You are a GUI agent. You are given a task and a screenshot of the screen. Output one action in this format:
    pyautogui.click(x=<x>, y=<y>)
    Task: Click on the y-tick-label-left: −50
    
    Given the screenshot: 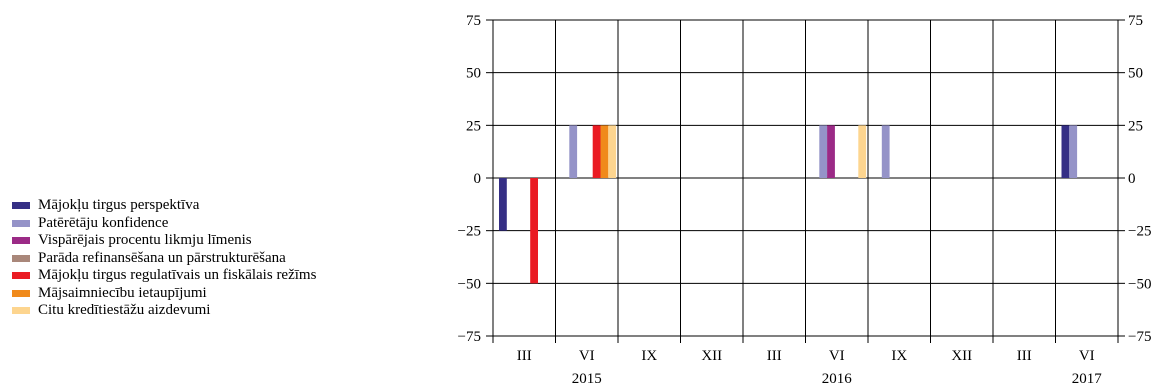 What is the action you would take?
    pyautogui.click(x=469, y=284)
    